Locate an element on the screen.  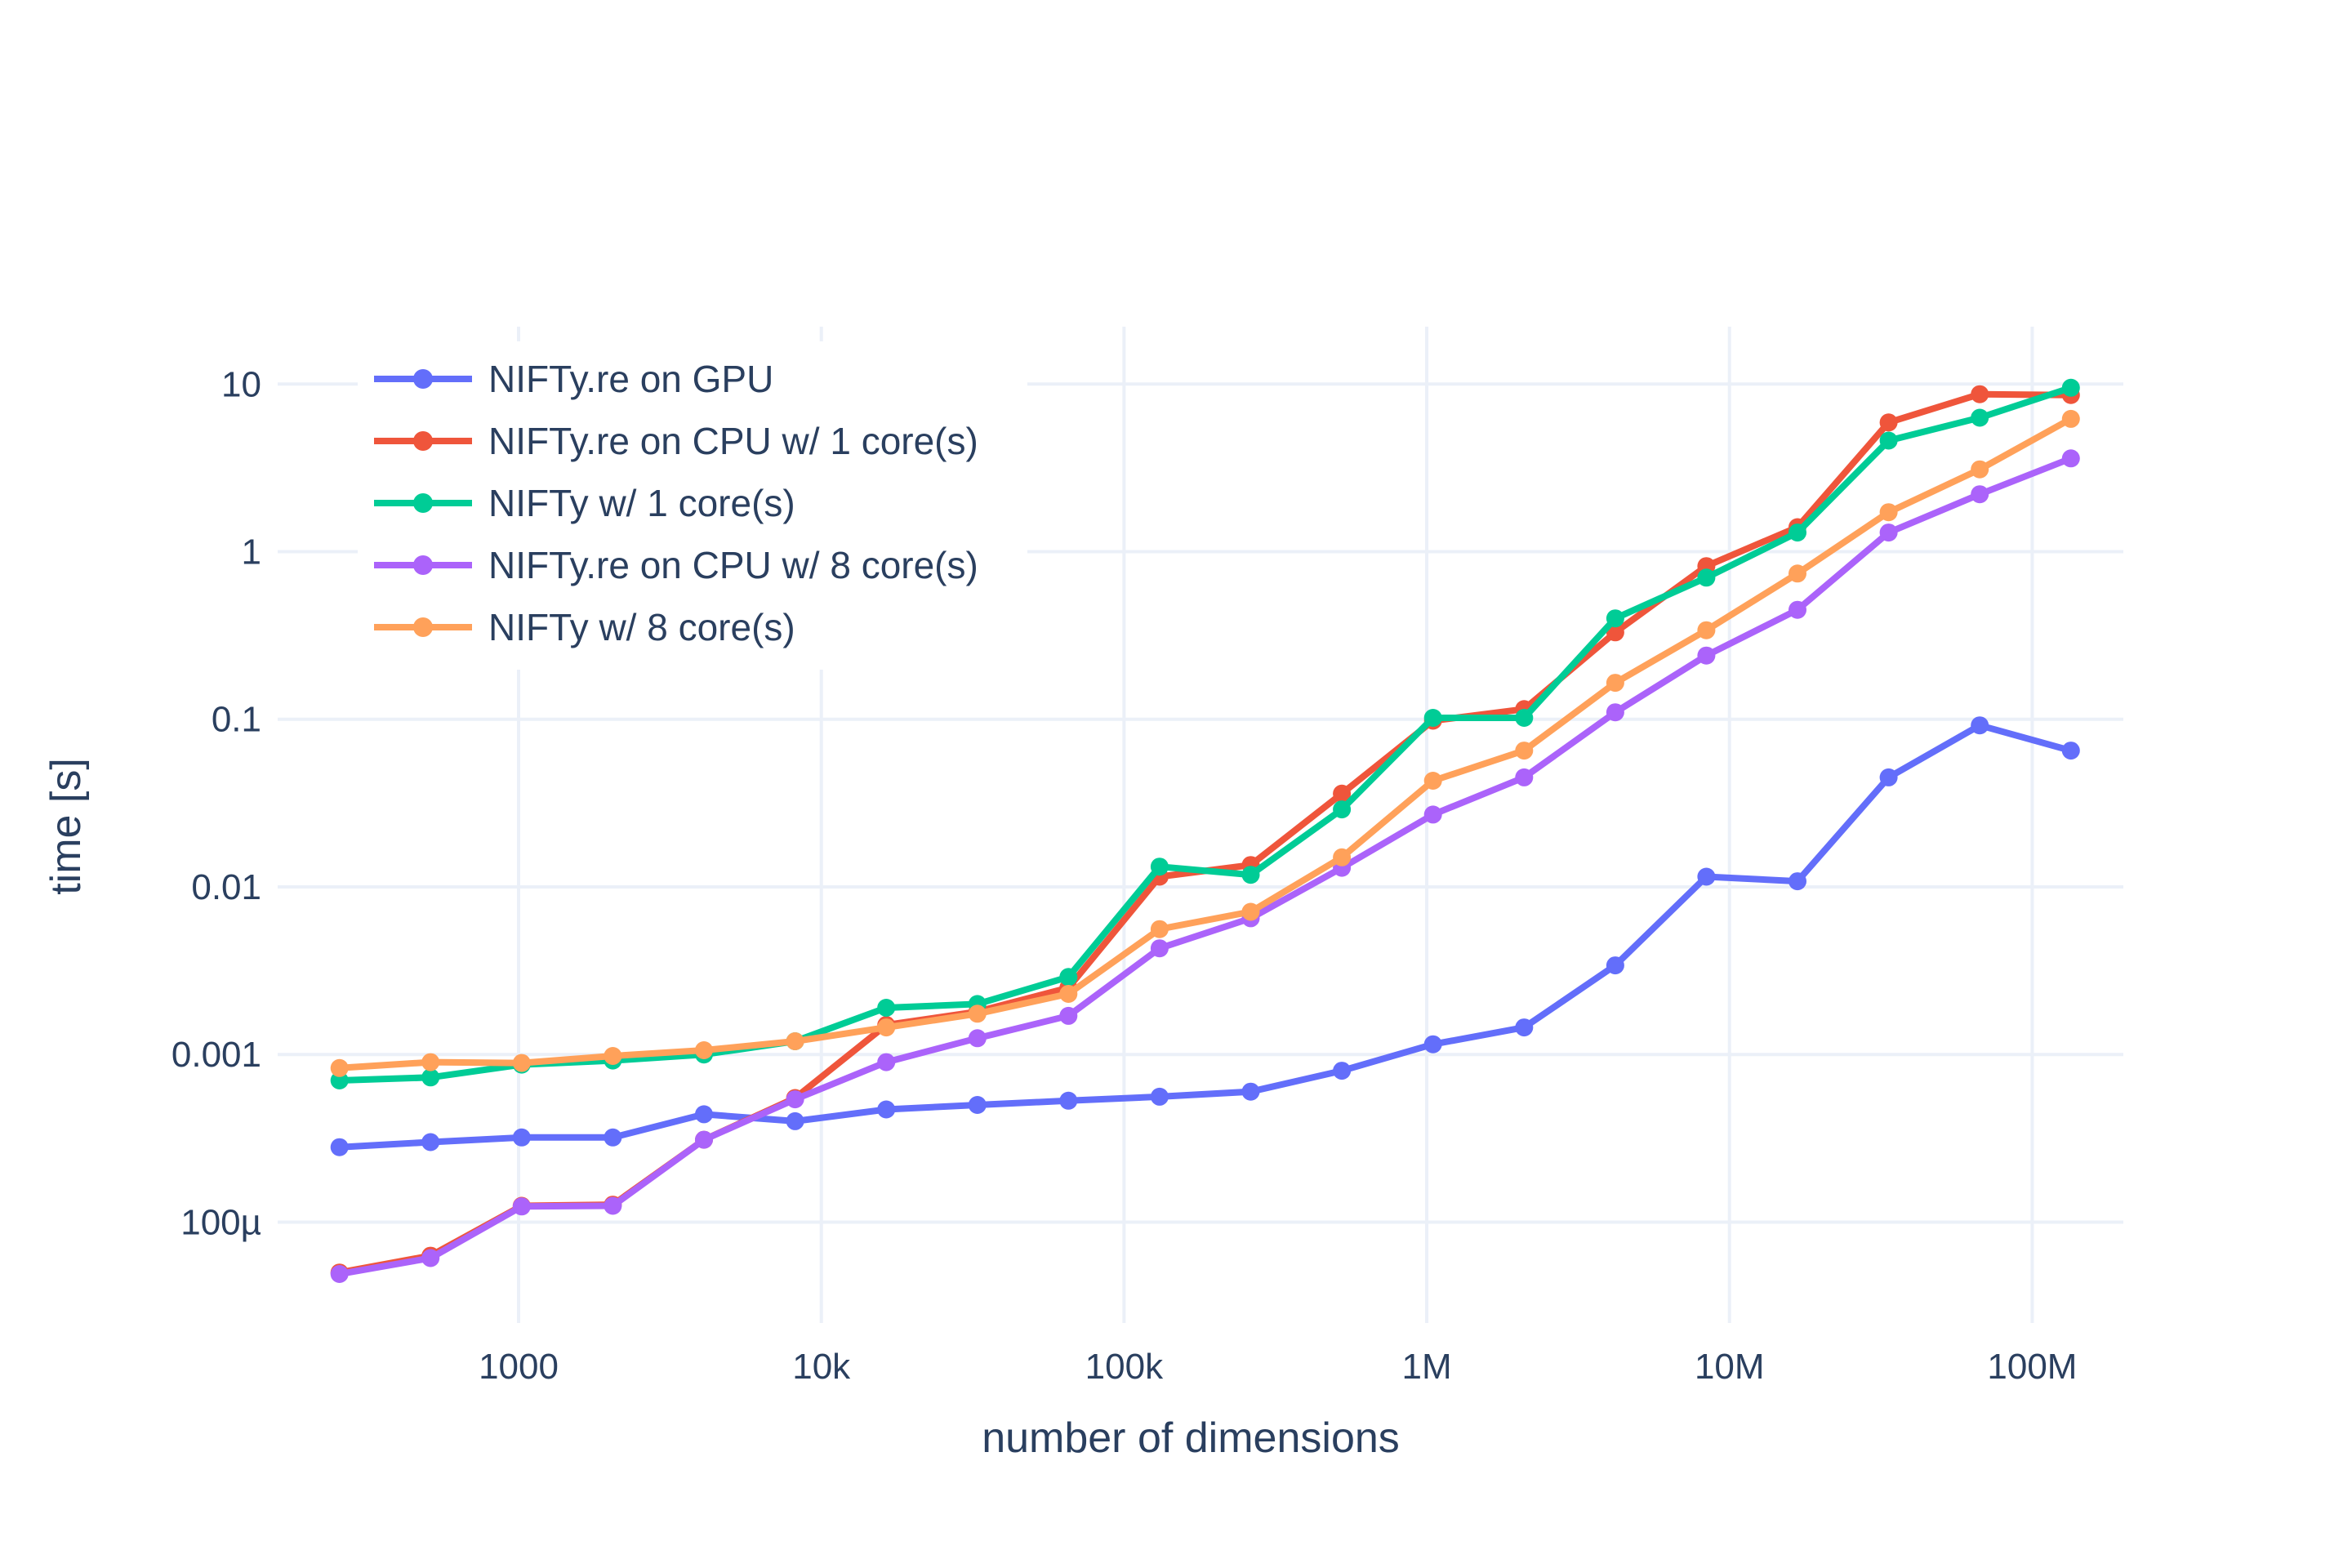
y-tick-label: 0.1 is located at coordinates (236, 720).